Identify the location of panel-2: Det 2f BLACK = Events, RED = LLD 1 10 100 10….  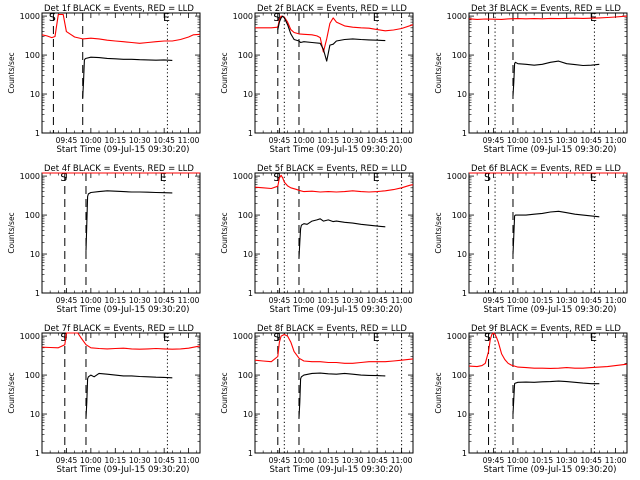
(317, 79).